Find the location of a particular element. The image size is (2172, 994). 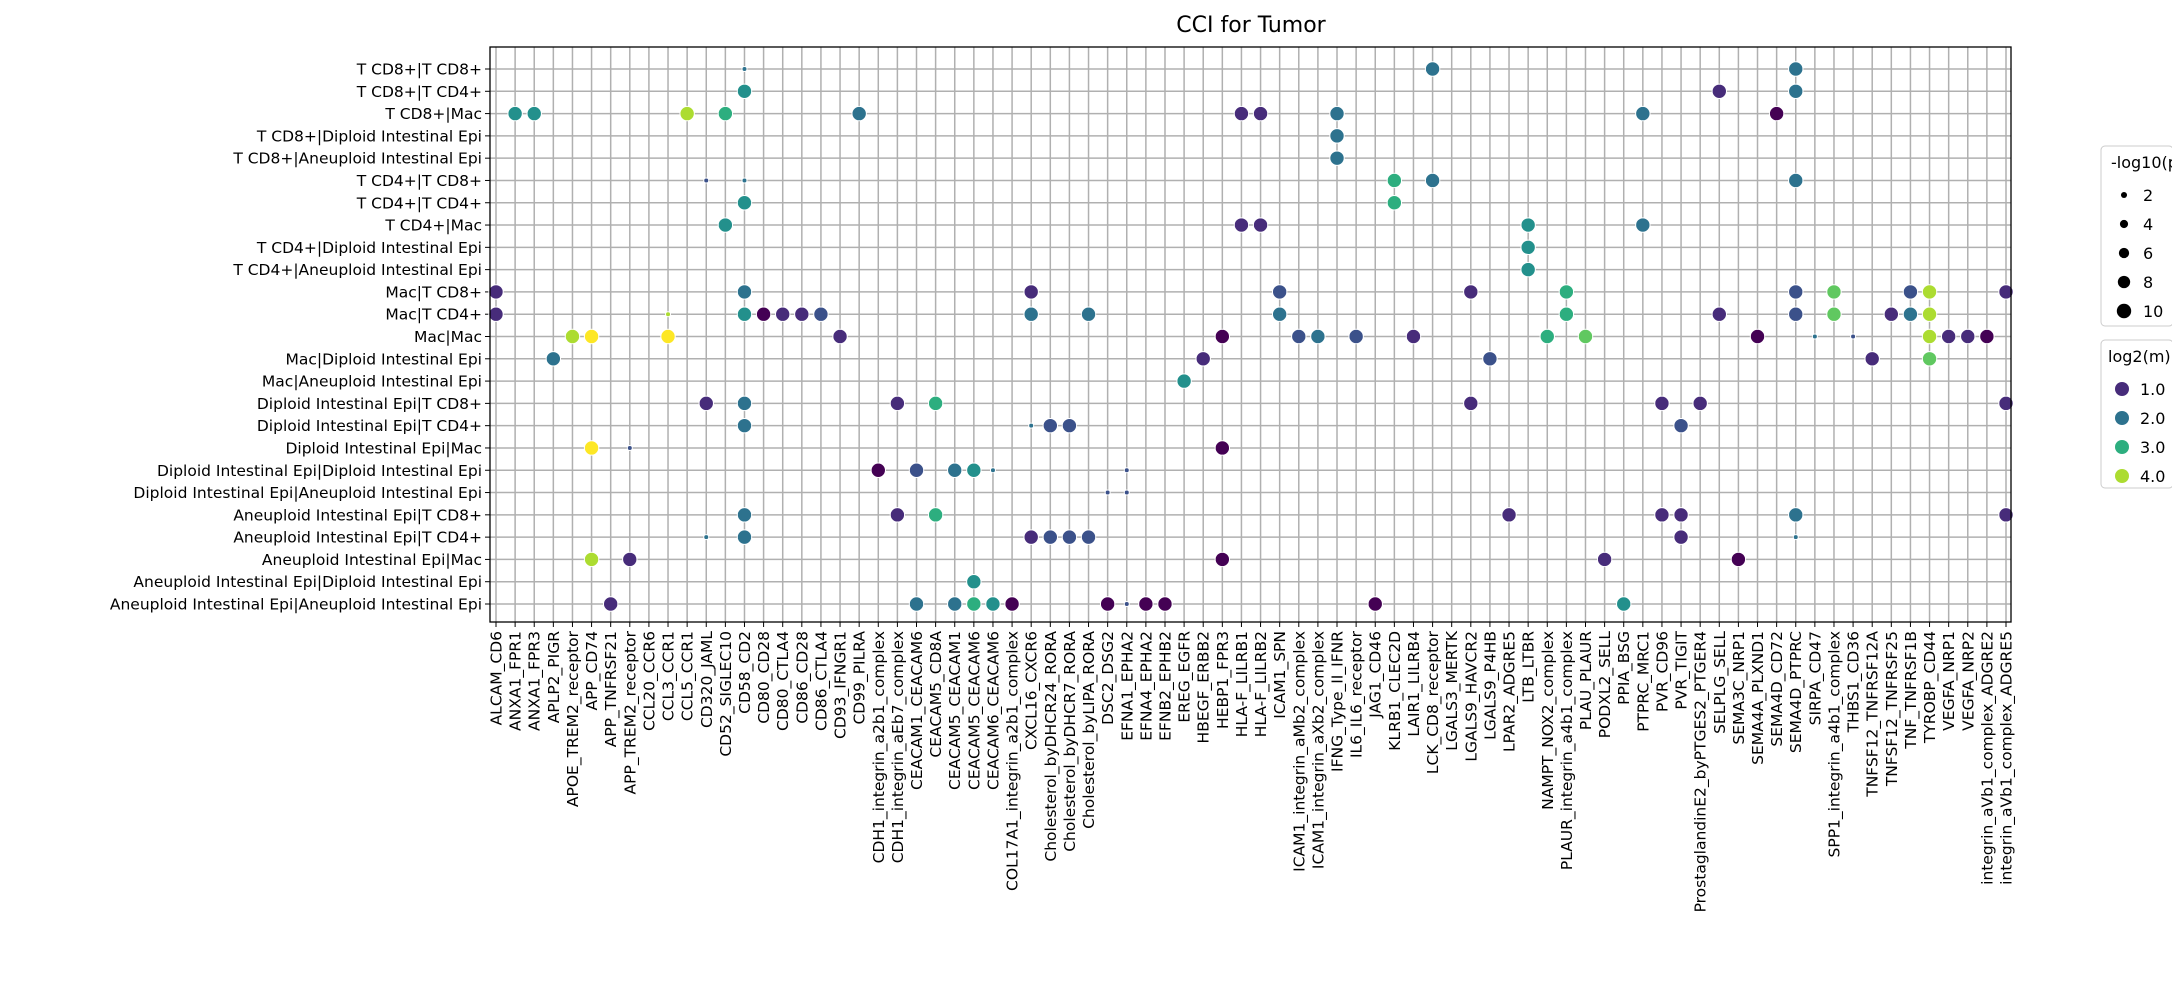

x-tick-label: SEMA3C_NRP1 is located at coordinates (1739, 688).